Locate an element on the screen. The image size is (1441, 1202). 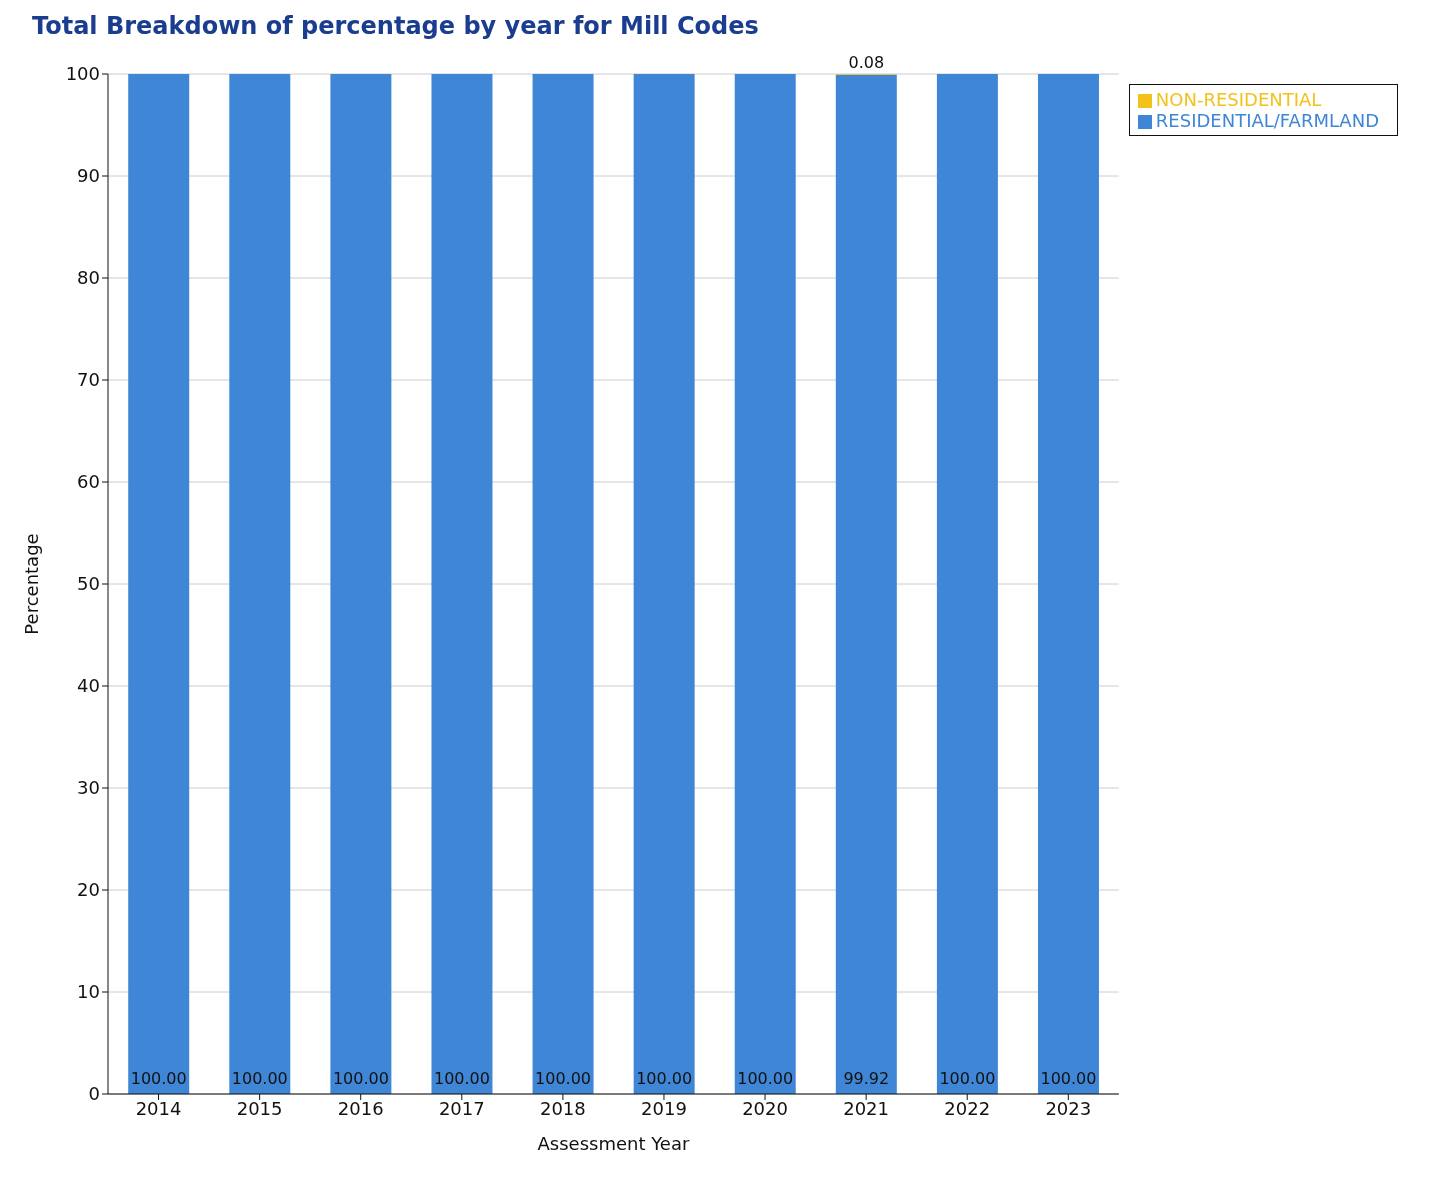
y-tick-label: 40 is located at coordinates (88, 686).